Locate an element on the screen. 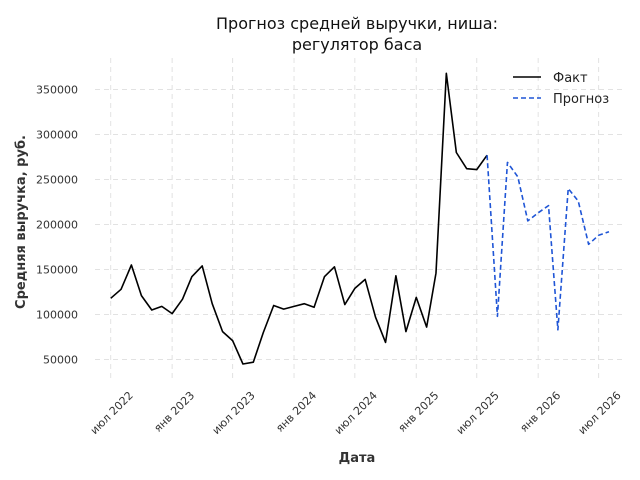 The height and width of the screenshot is (480, 640). x-tick-label: янв 2026 is located at coordinates (540, 412).